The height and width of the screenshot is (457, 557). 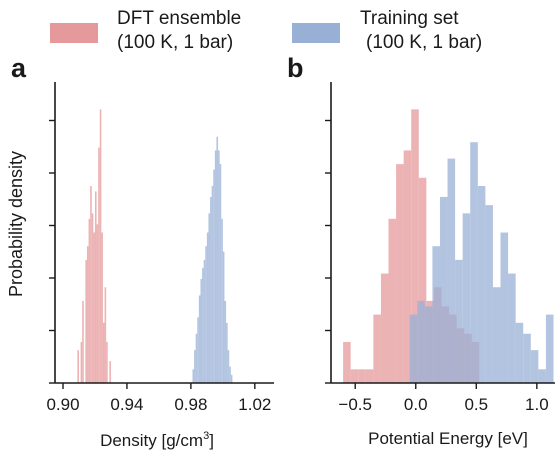 What do you see at coordinates (355, 404) in the screenshot?
I see `xtick-label-b-0: −0.5` at bounding box center [355, 404].